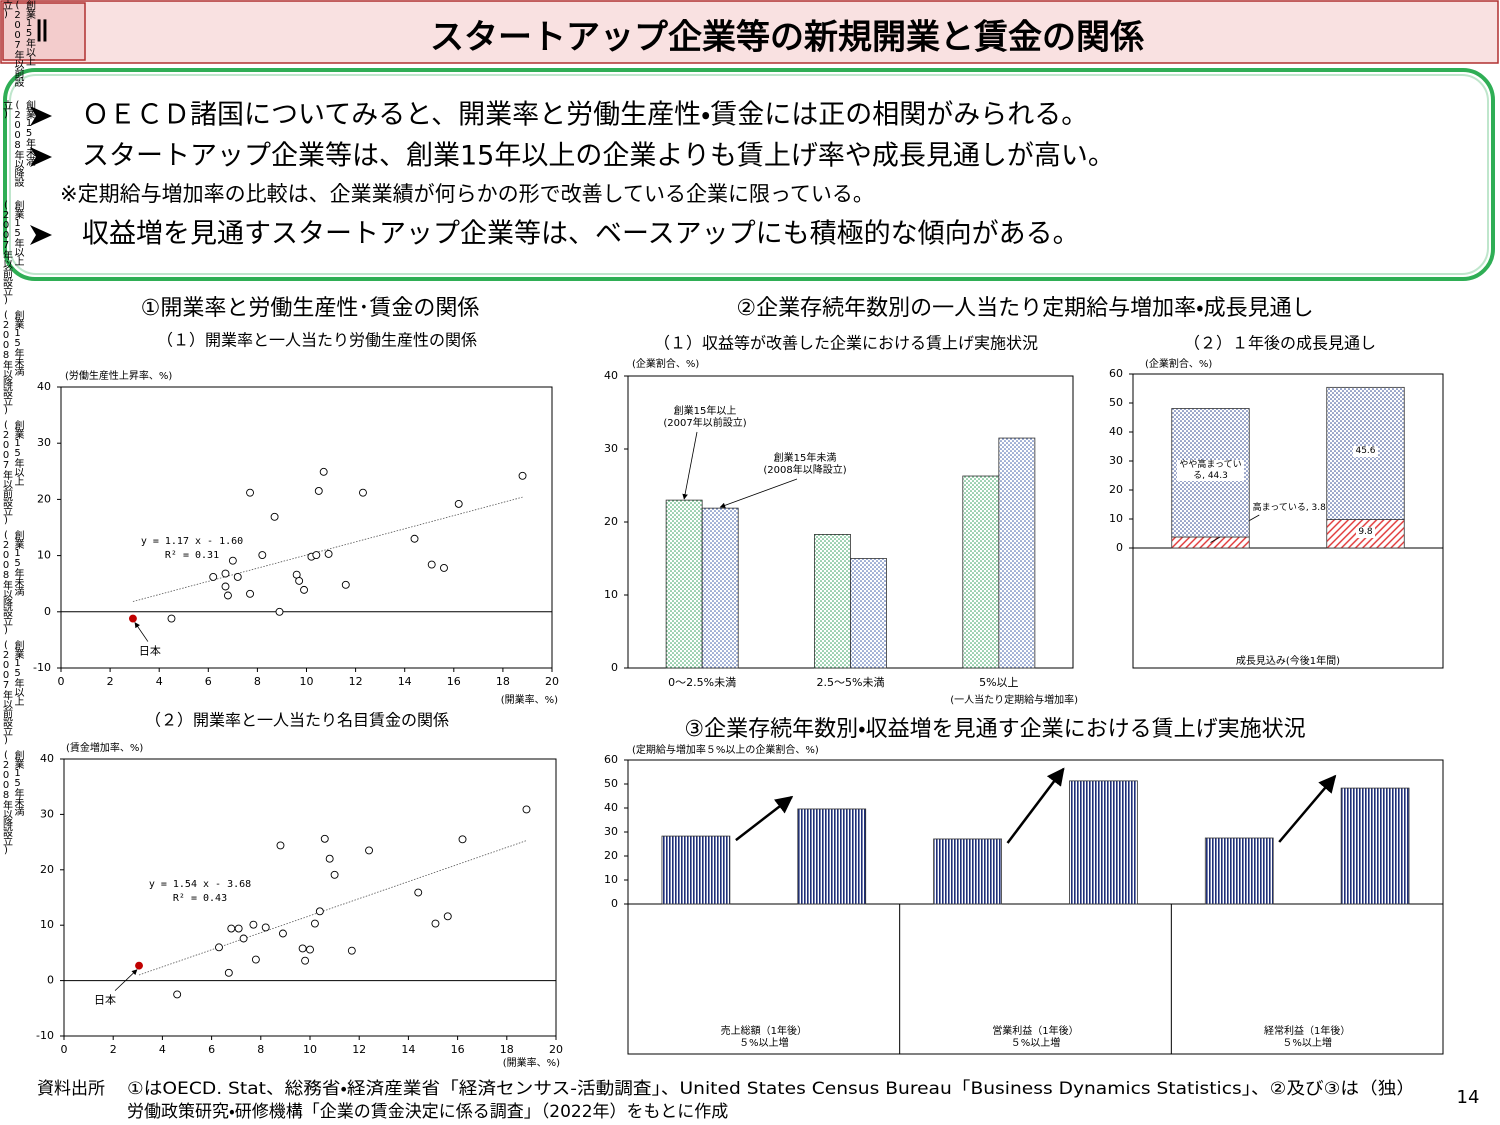 The height and width of the screenshot is (1125, 1500). I want to click on value-label: やや高まってい る, 44.3, so click(1211, 470).